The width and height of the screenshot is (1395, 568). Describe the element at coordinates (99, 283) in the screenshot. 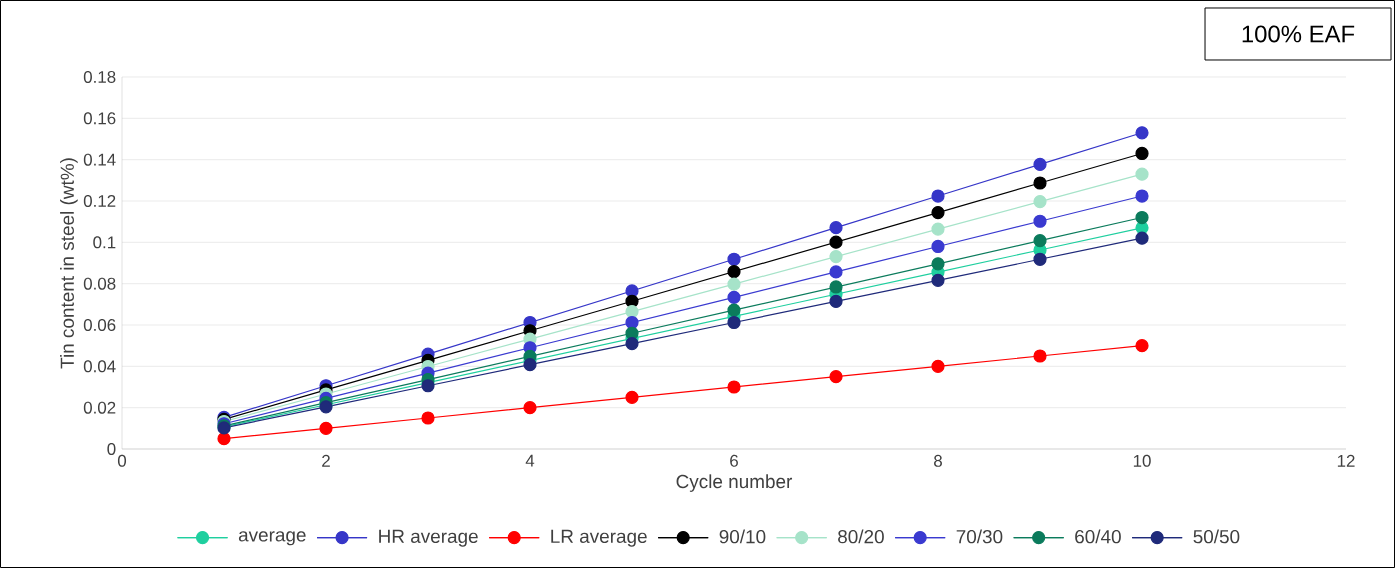

I see `y-tick-label: 0.08` at that location.